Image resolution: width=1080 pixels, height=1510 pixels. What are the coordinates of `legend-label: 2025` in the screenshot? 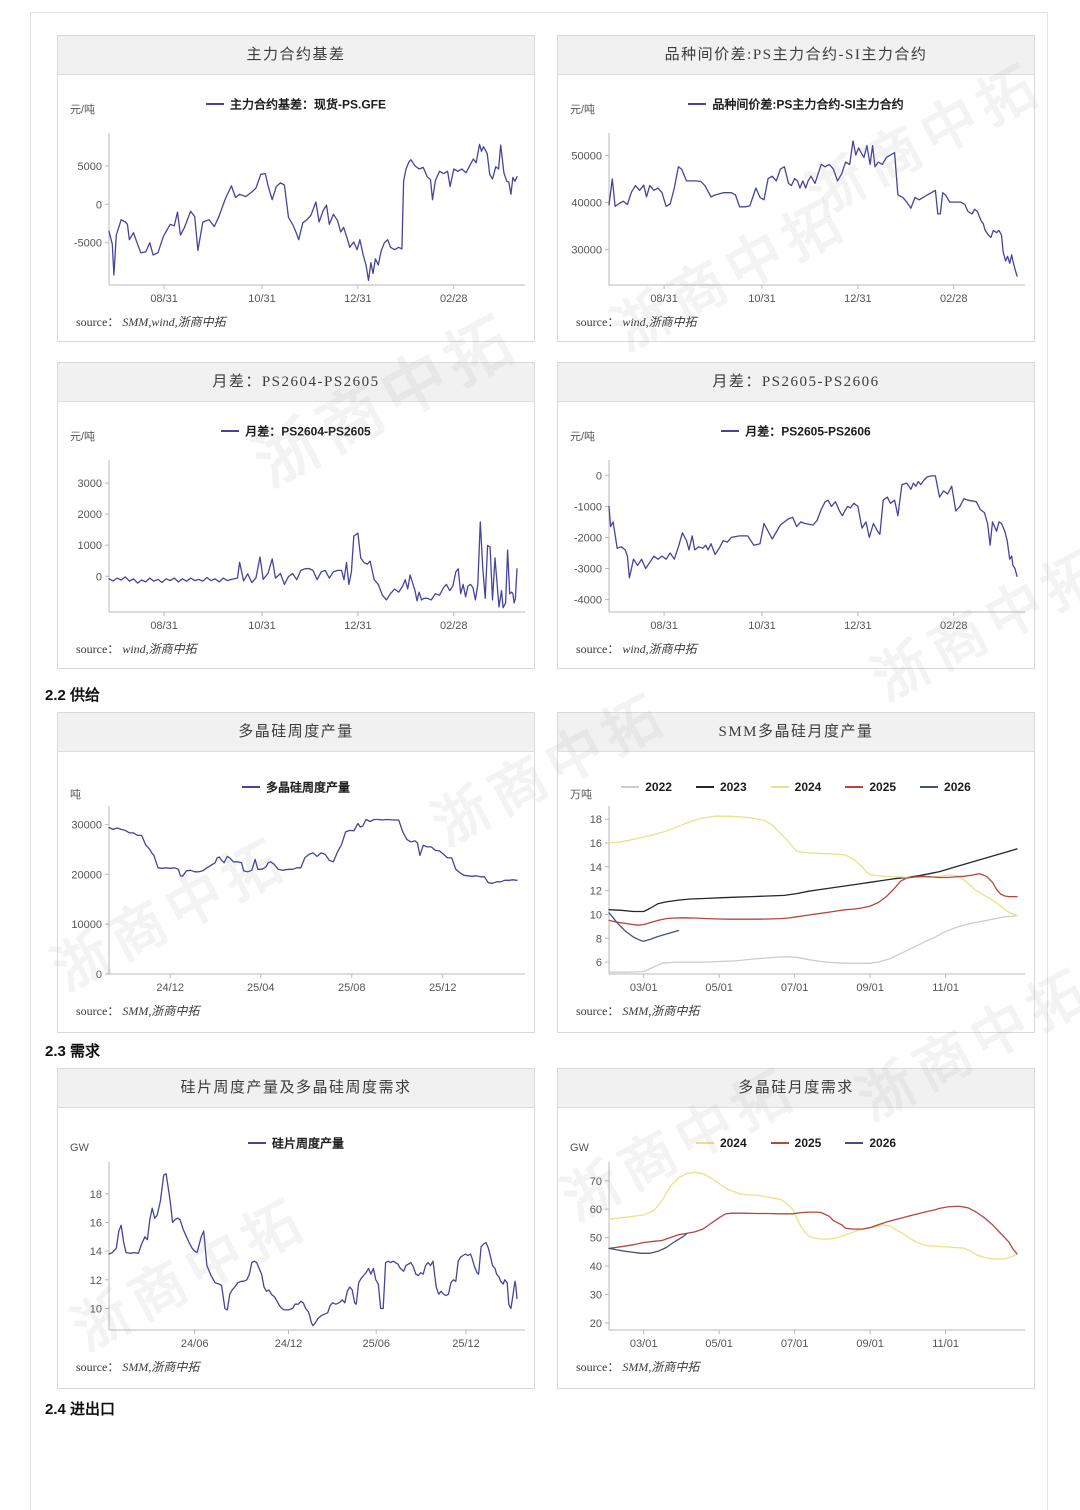 It's located at (883, 786).